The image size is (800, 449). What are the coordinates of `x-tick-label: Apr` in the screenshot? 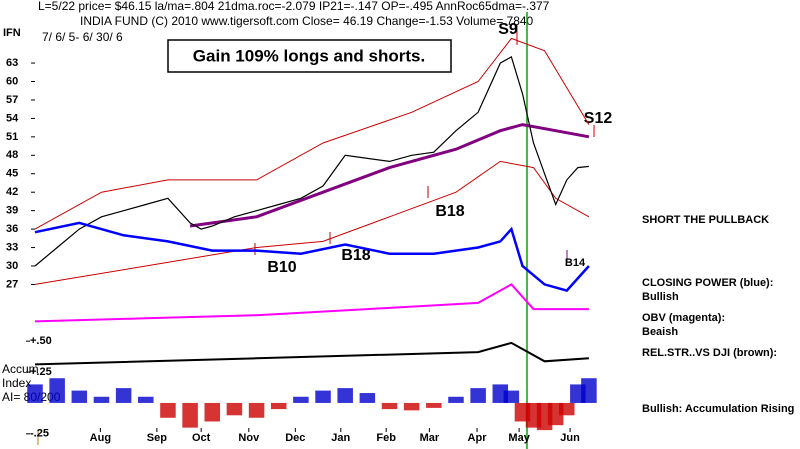 It's located at (478, 438).